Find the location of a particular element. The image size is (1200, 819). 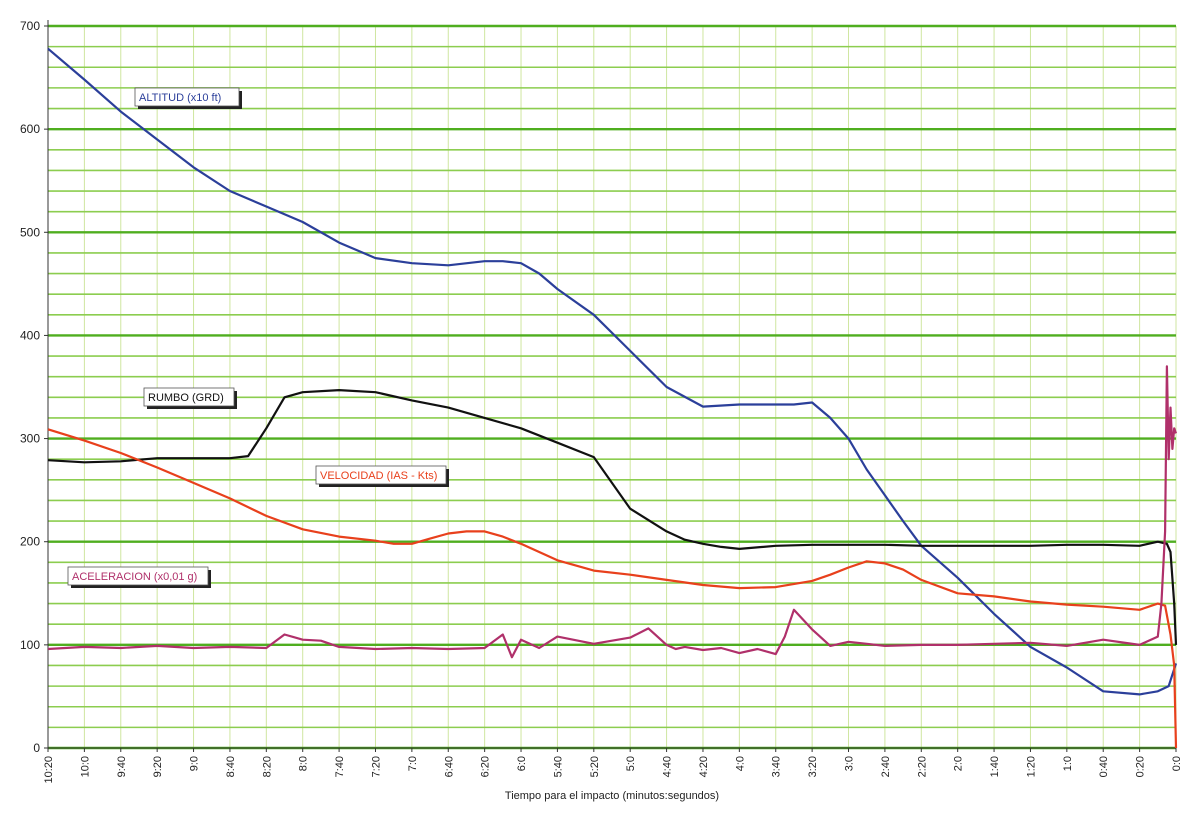

x-tick-label: 10:20 is located at coordinates (49, 770).